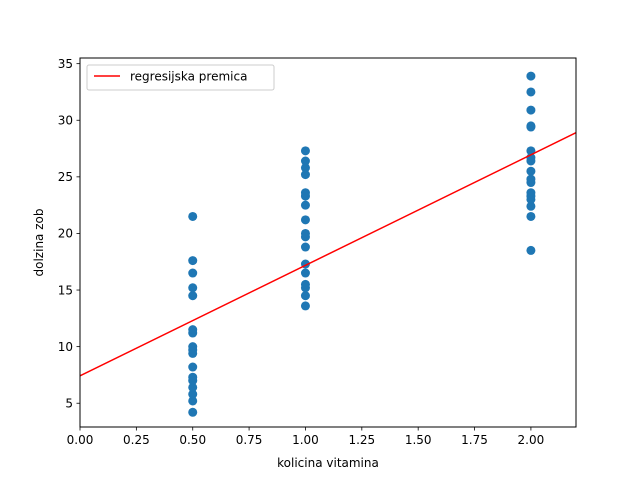  I want to click on x-tick-label: 1.75, so click(474, 440).